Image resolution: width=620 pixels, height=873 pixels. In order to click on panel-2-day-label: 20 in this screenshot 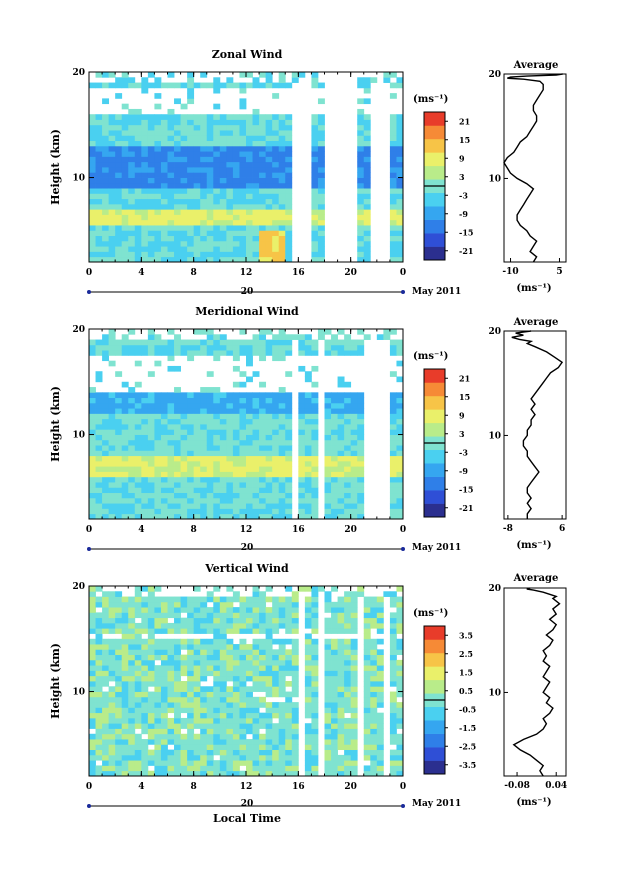, I will do `click(247, 548)`.